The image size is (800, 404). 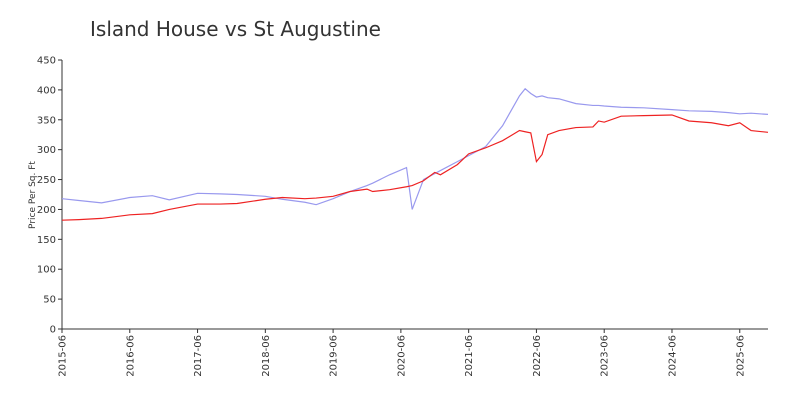 What do you see at coordinates (130, 356) in the screenshot?
I see `x-tick-label: 2016-06` at bounding box center [130, 356].